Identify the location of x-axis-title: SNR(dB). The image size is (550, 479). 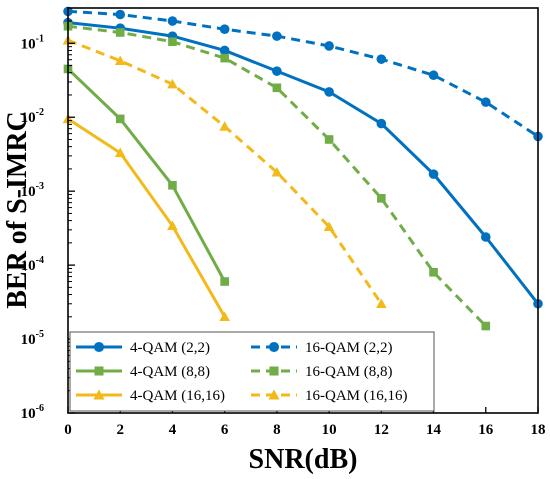
(303, 459).